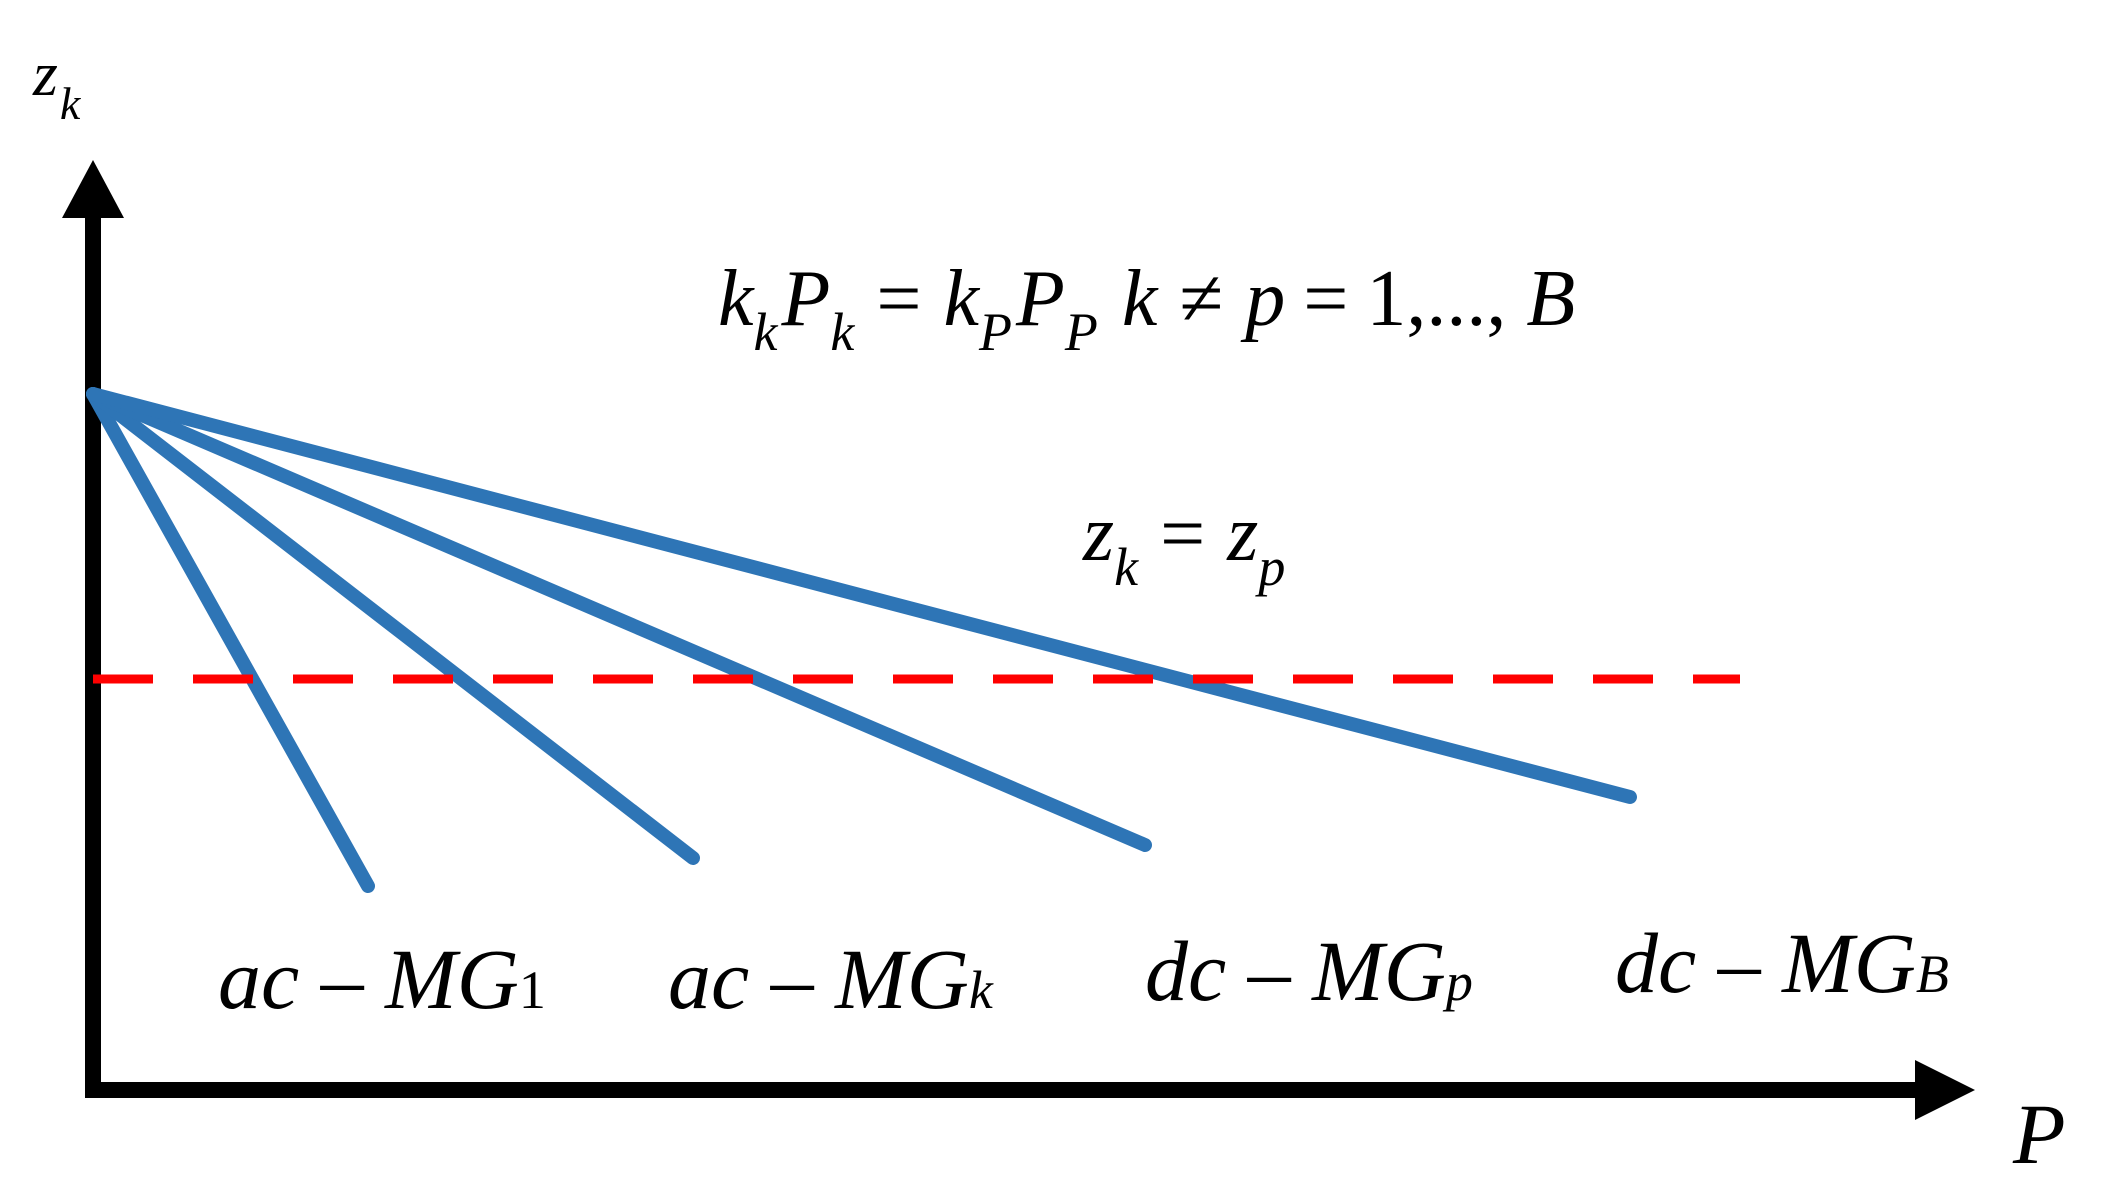 Image resolution: width=2110 pixels, height=1186 pixels. Describe the element at coordinates (57, 83) in the screenshot. I see `y-axis-label: zk` at that location.